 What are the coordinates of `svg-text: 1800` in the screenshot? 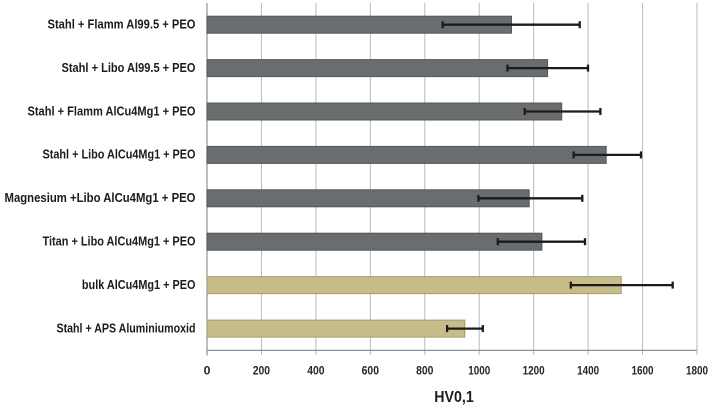 It's located at (697, 371).